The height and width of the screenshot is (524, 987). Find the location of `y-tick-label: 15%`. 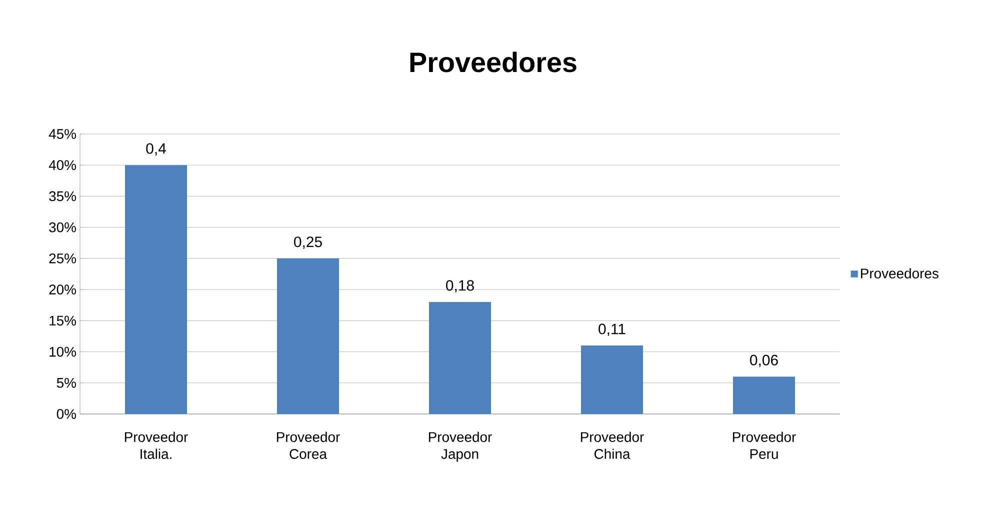

y-tick-label: 15% is located at coordinates (63, 321).